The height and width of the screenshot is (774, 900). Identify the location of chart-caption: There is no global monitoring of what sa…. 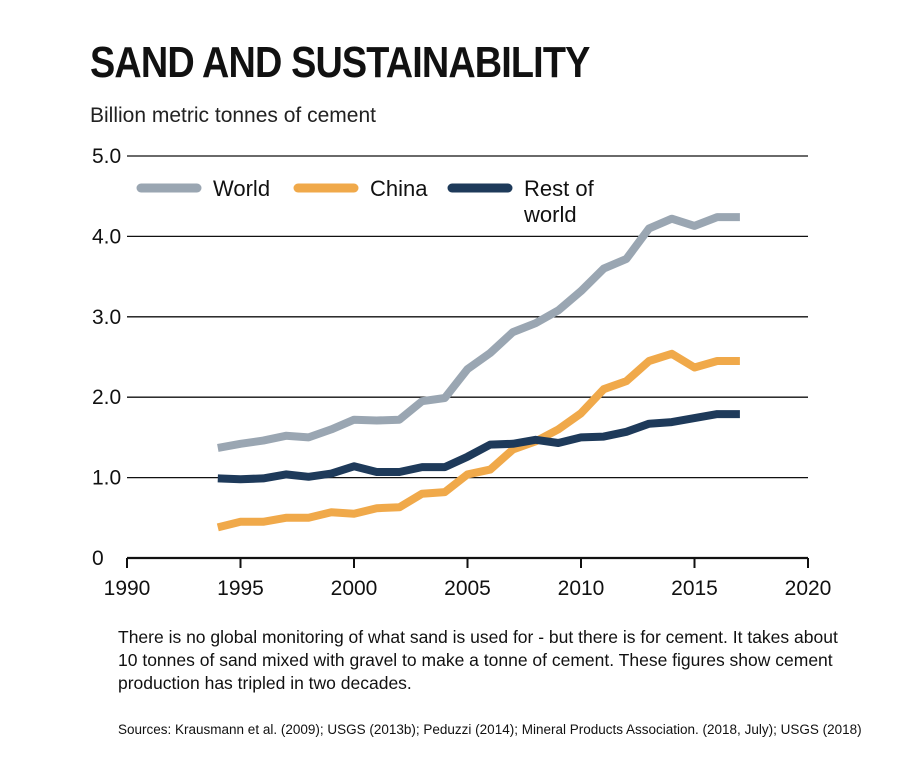
(478, 660).